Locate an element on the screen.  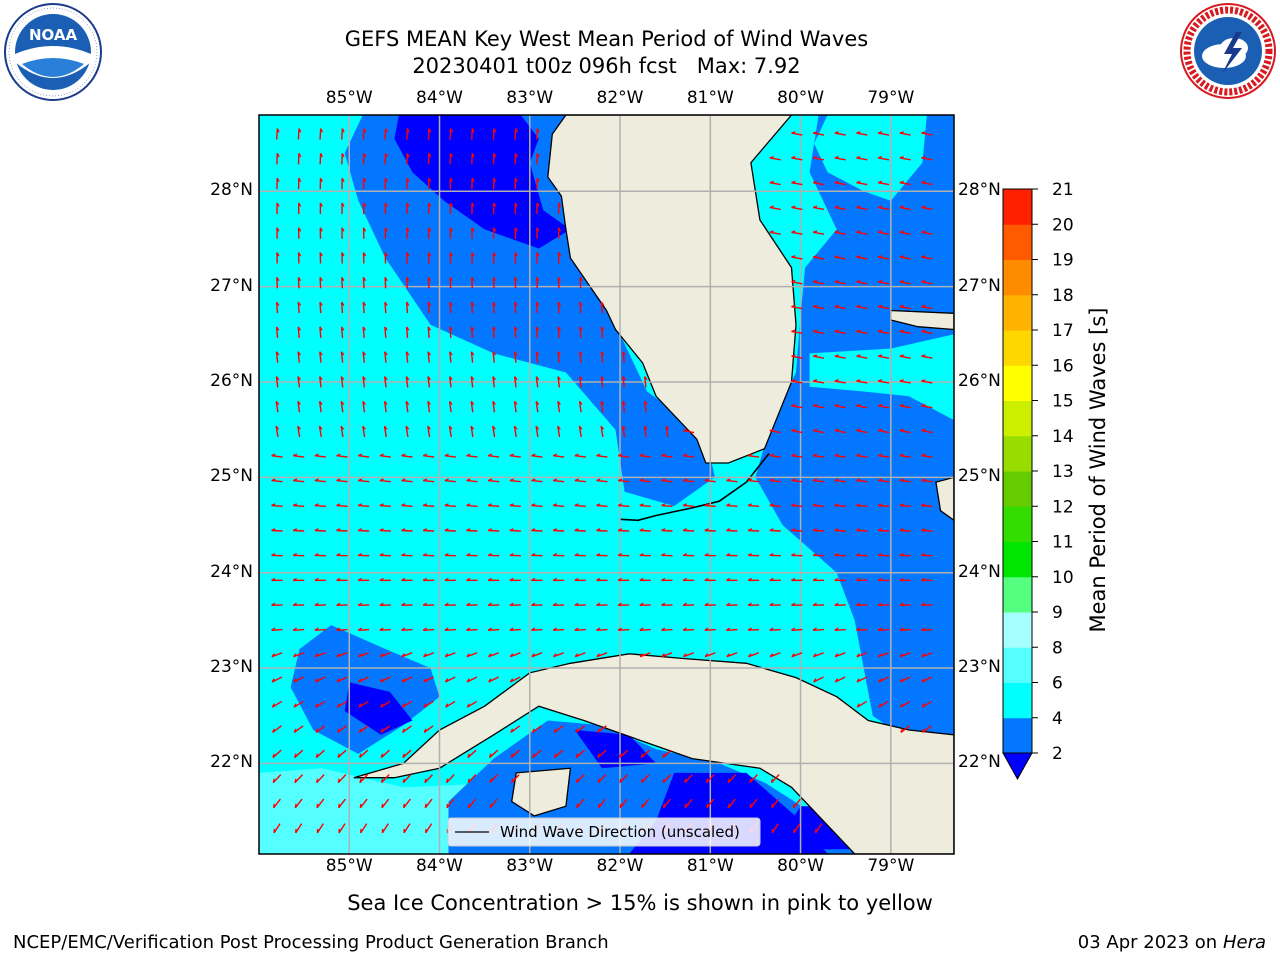
latitude-tick-right: 23°N is located at coordinates (979, 667).